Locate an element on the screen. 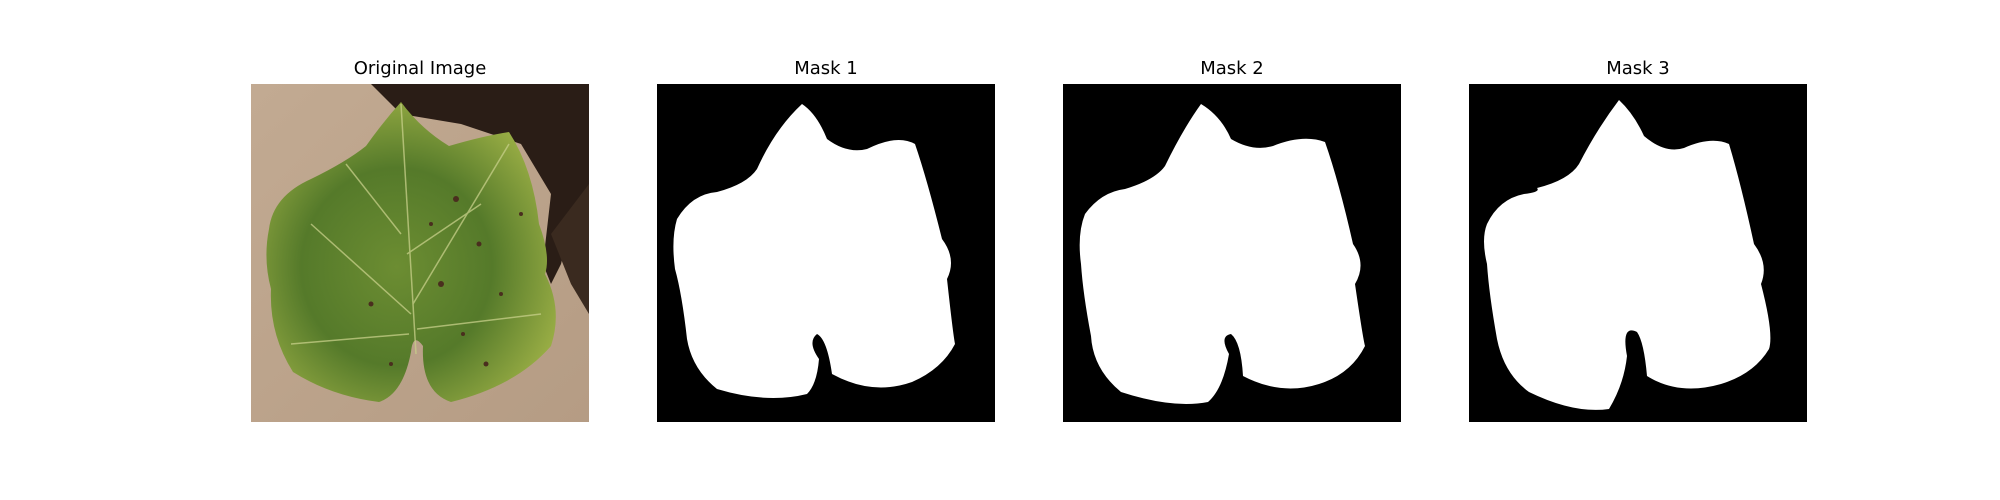  mask-2-image is located at coordinates (1232, 253).